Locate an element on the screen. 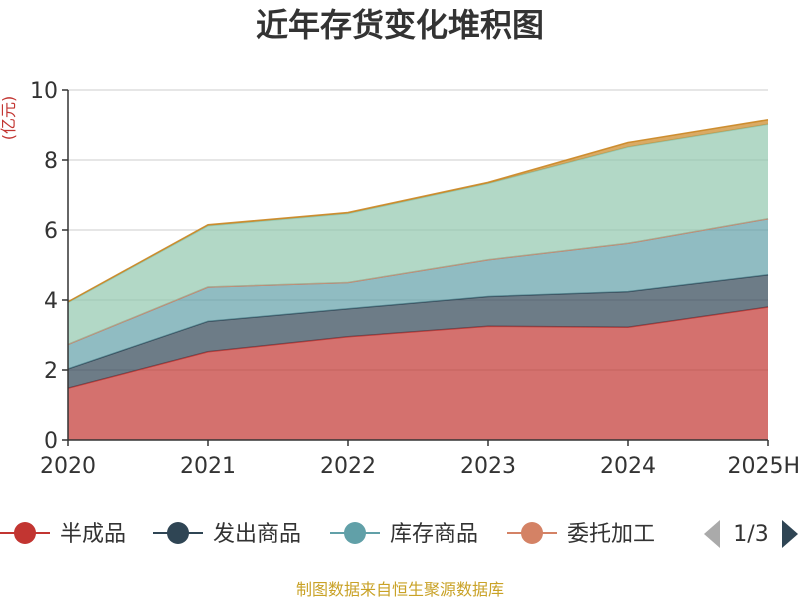 Image resolution: width=800 pixels, height=600 pixels. y-tick-labels: 0 2 4 6 8 10 is located at coordinates (44, 266).